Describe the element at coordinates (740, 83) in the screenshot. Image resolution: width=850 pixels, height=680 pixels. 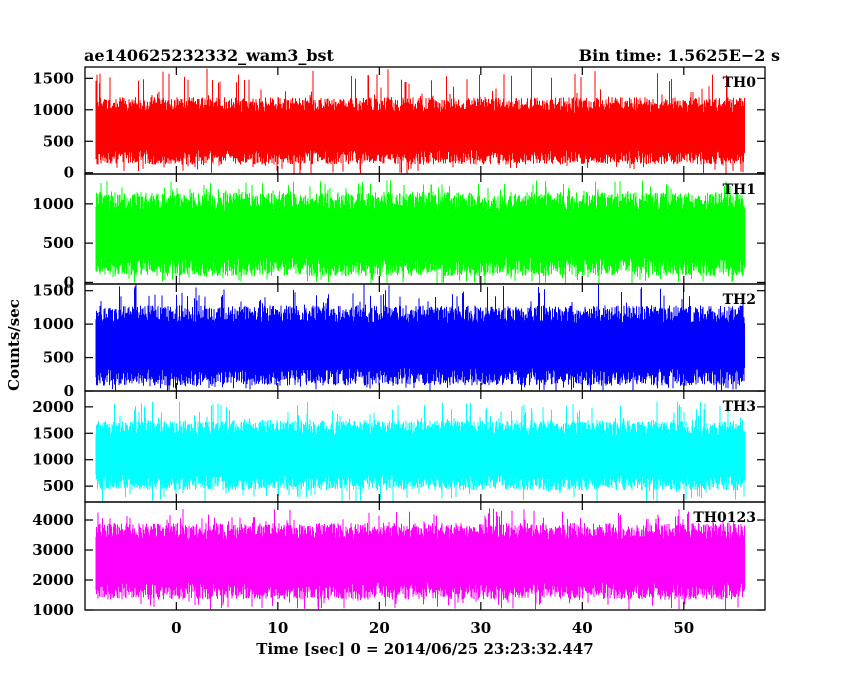
I see `panel-label-th0: TH0` at that location.